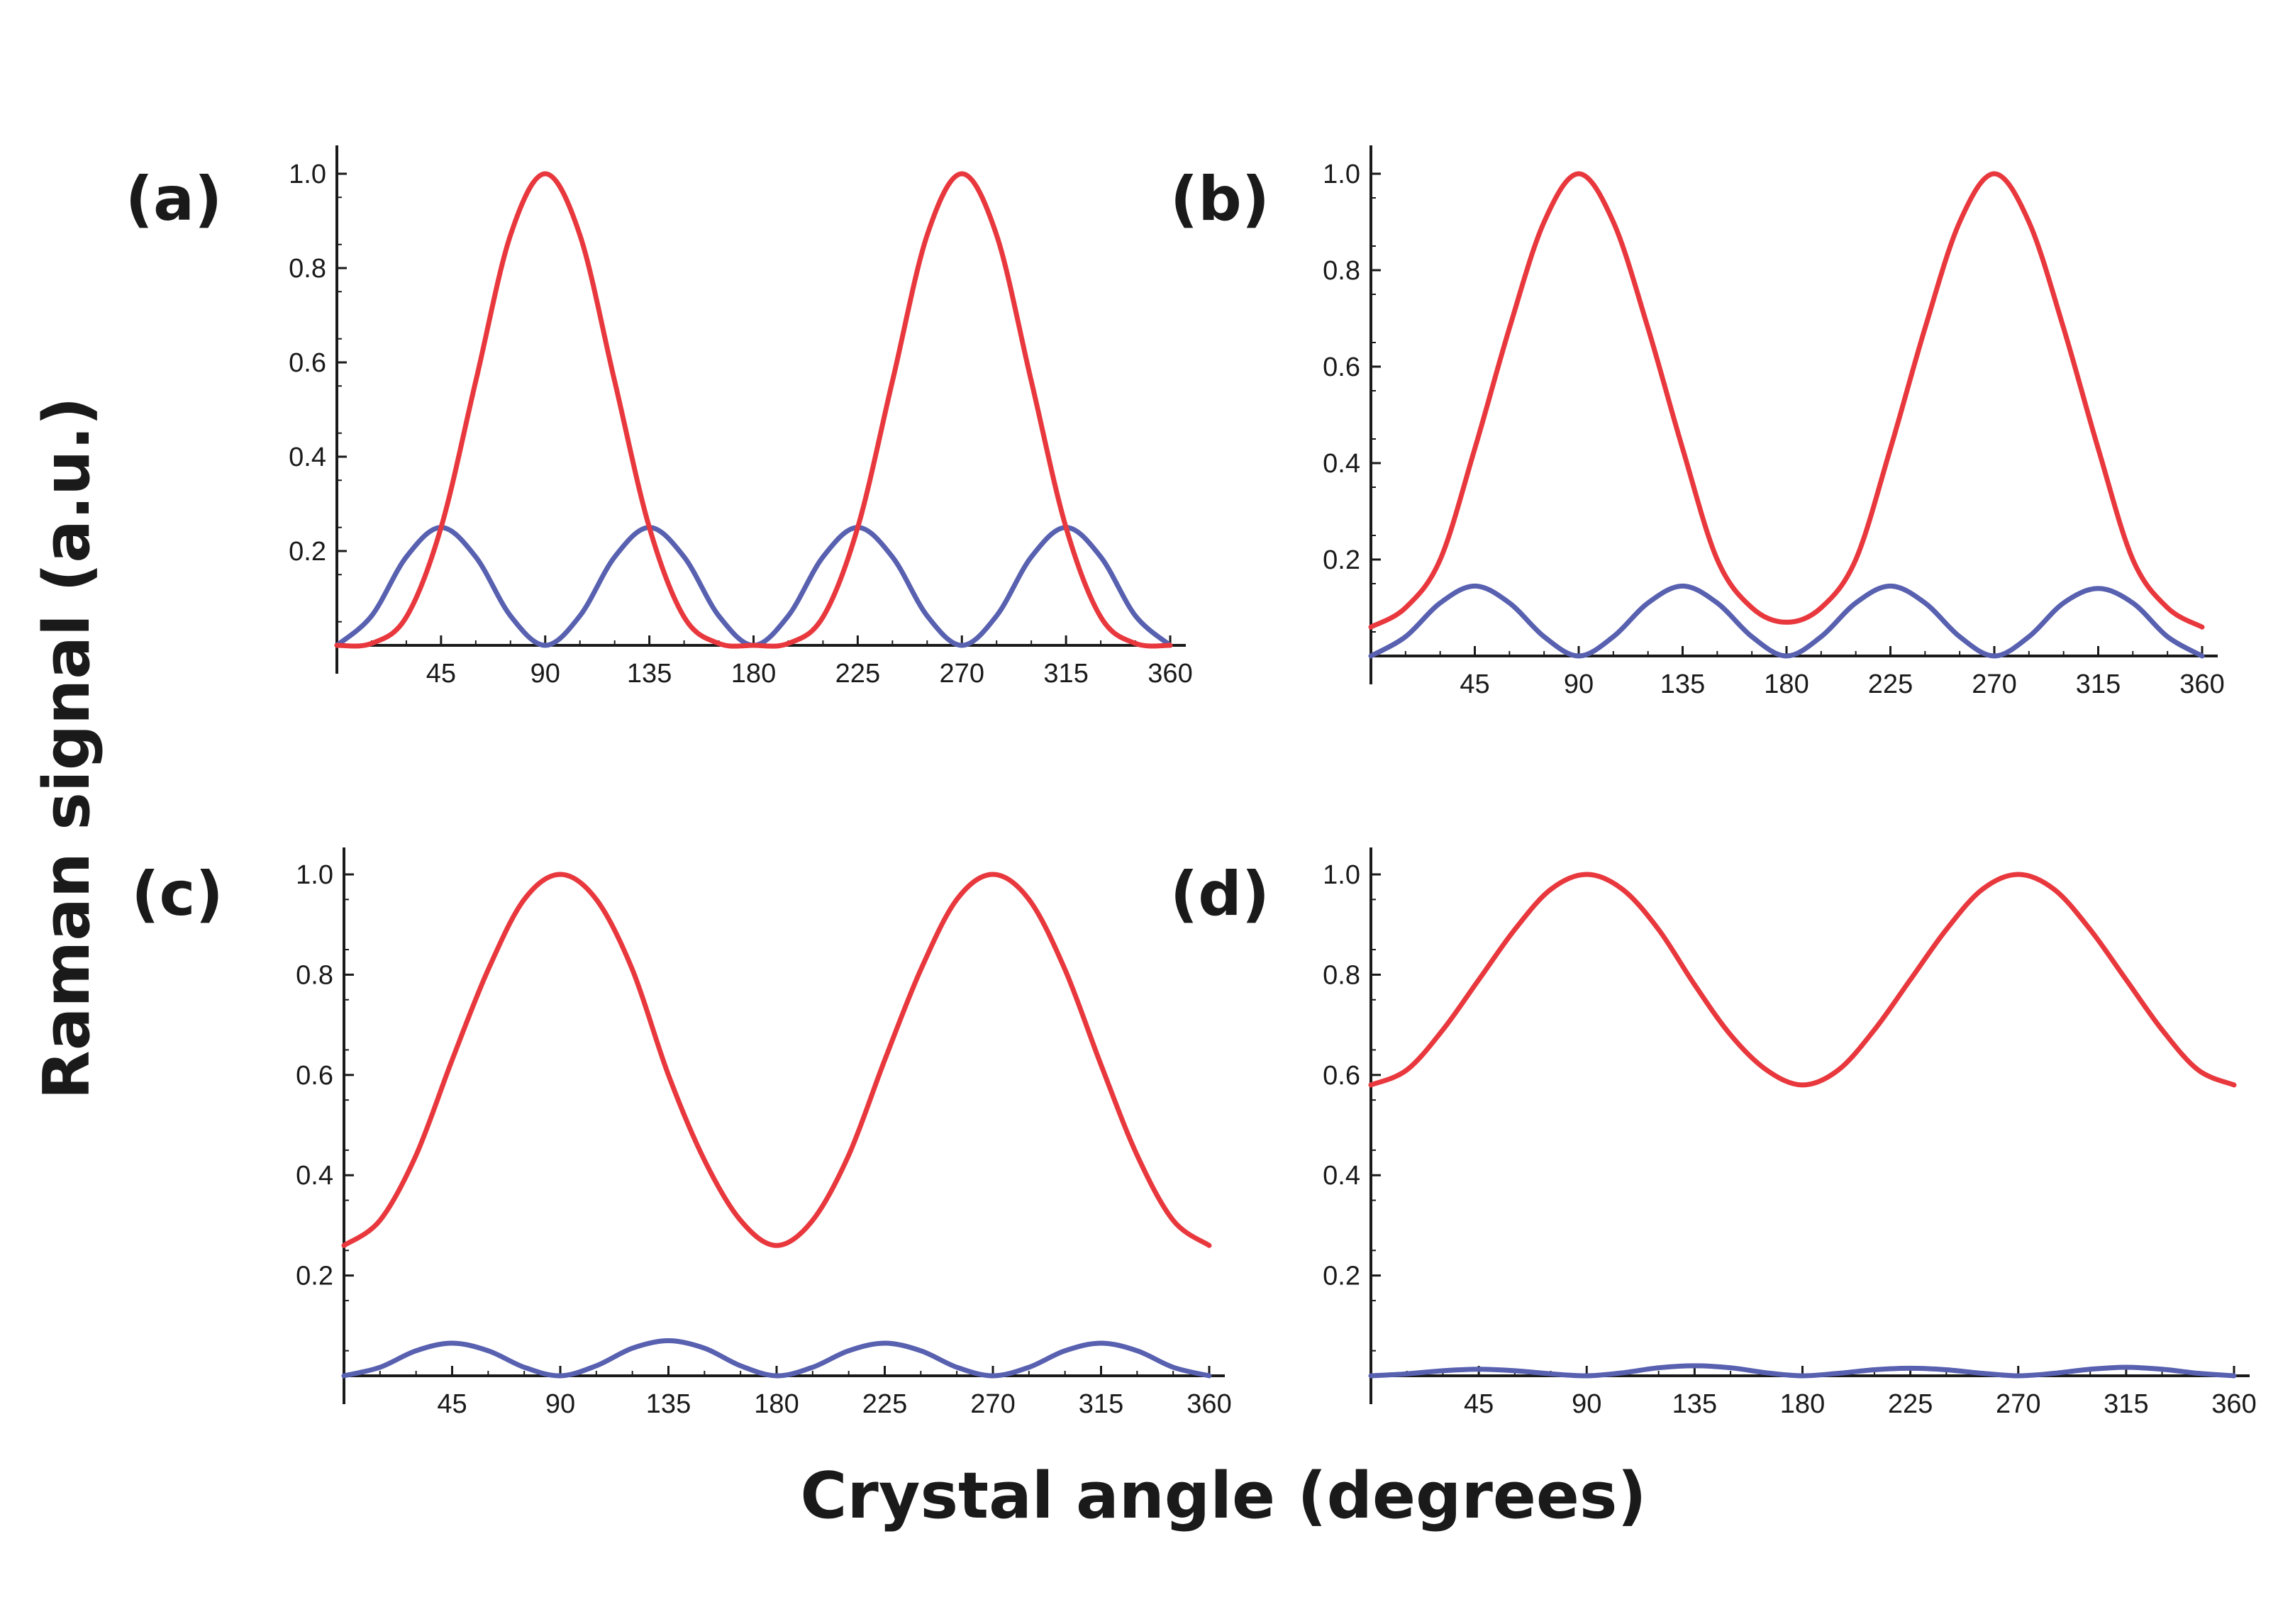 This screenshot has height=1624, width=2278. Describe the element at coordinates (1219, 200) in the screenshot. I see `panel-label: (b)` at that location.